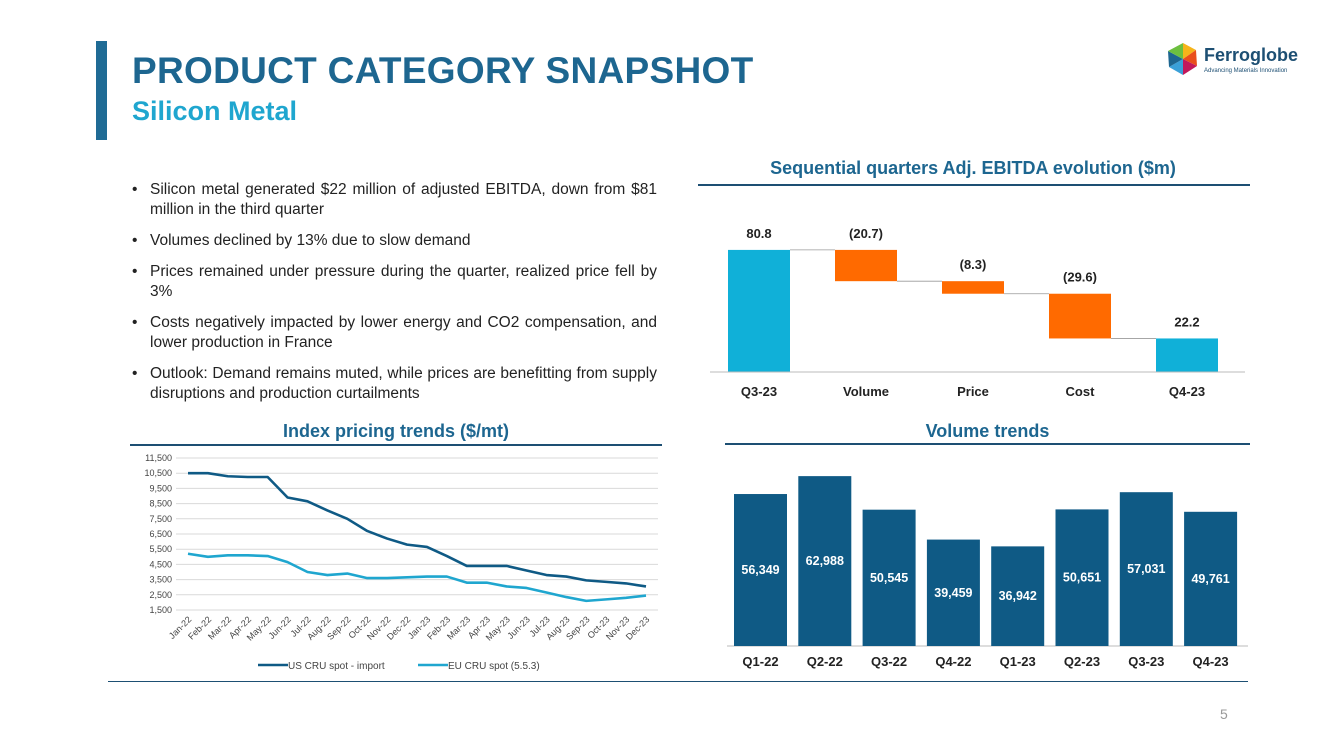 The image size is (1333, 749). I want to click on waterfall-category-label: Q3-23, so click(759, 391).